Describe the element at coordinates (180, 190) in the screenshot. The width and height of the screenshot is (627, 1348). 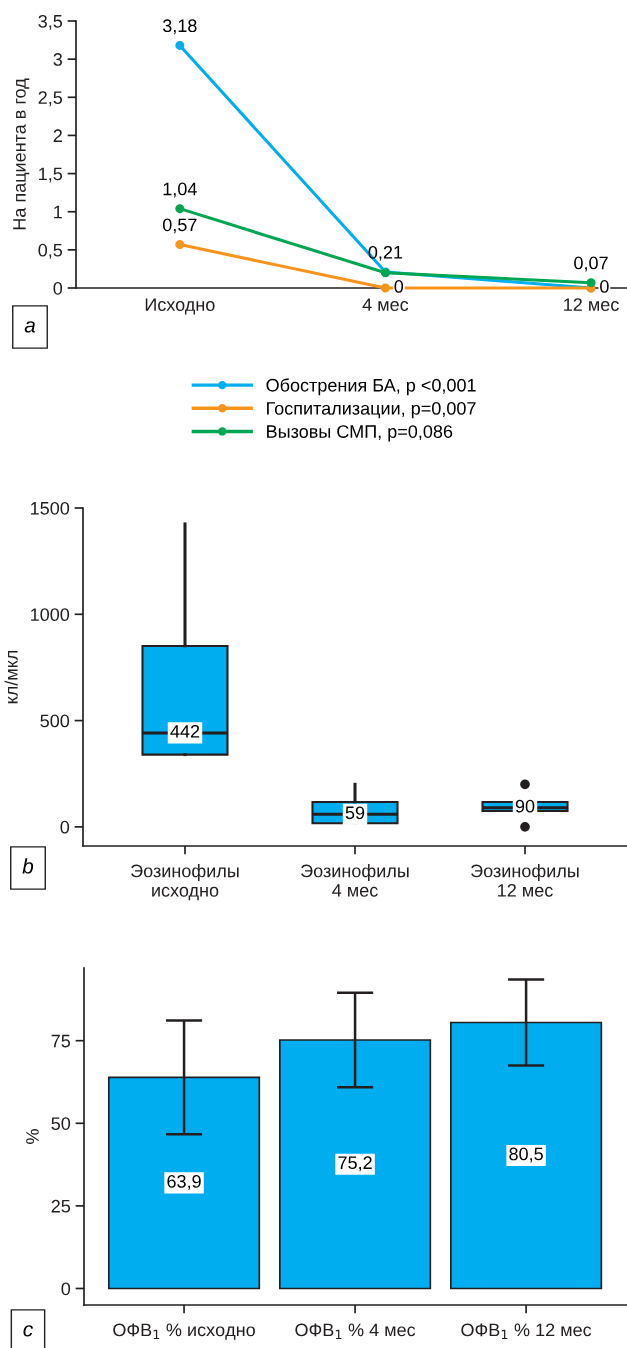
I see `data-label: 1,04` at that location.